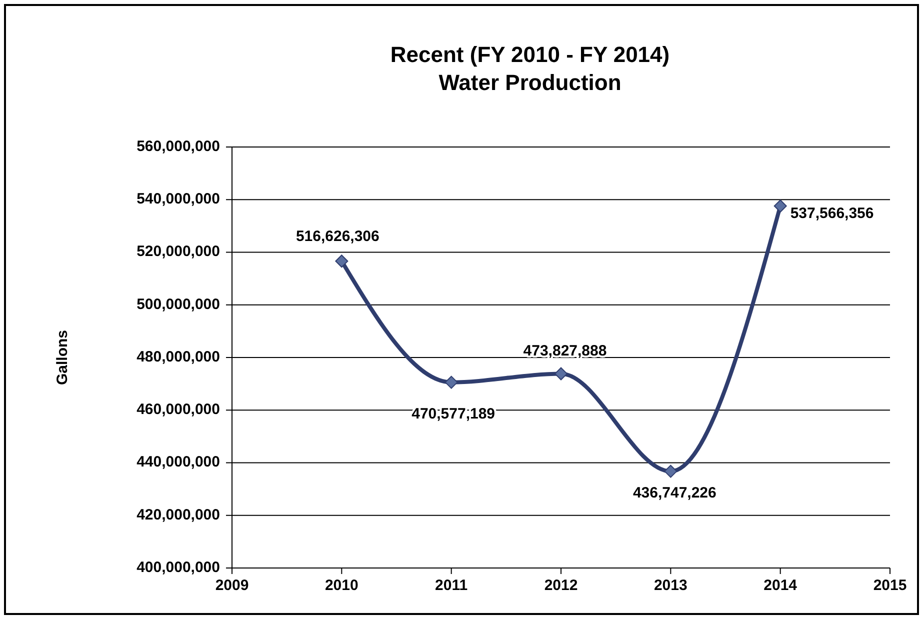 Image resolution: width=923 pixels, height=621 pixels. Describe the element at coordinates (890, 585) in the screenshot. I see `x-tick-label: 2015` at that location.